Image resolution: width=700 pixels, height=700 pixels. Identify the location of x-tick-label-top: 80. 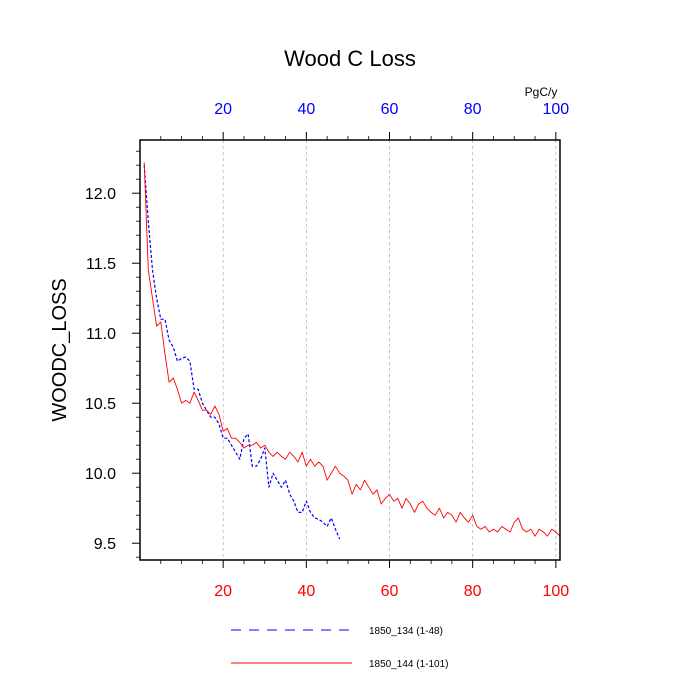
(473, 109).